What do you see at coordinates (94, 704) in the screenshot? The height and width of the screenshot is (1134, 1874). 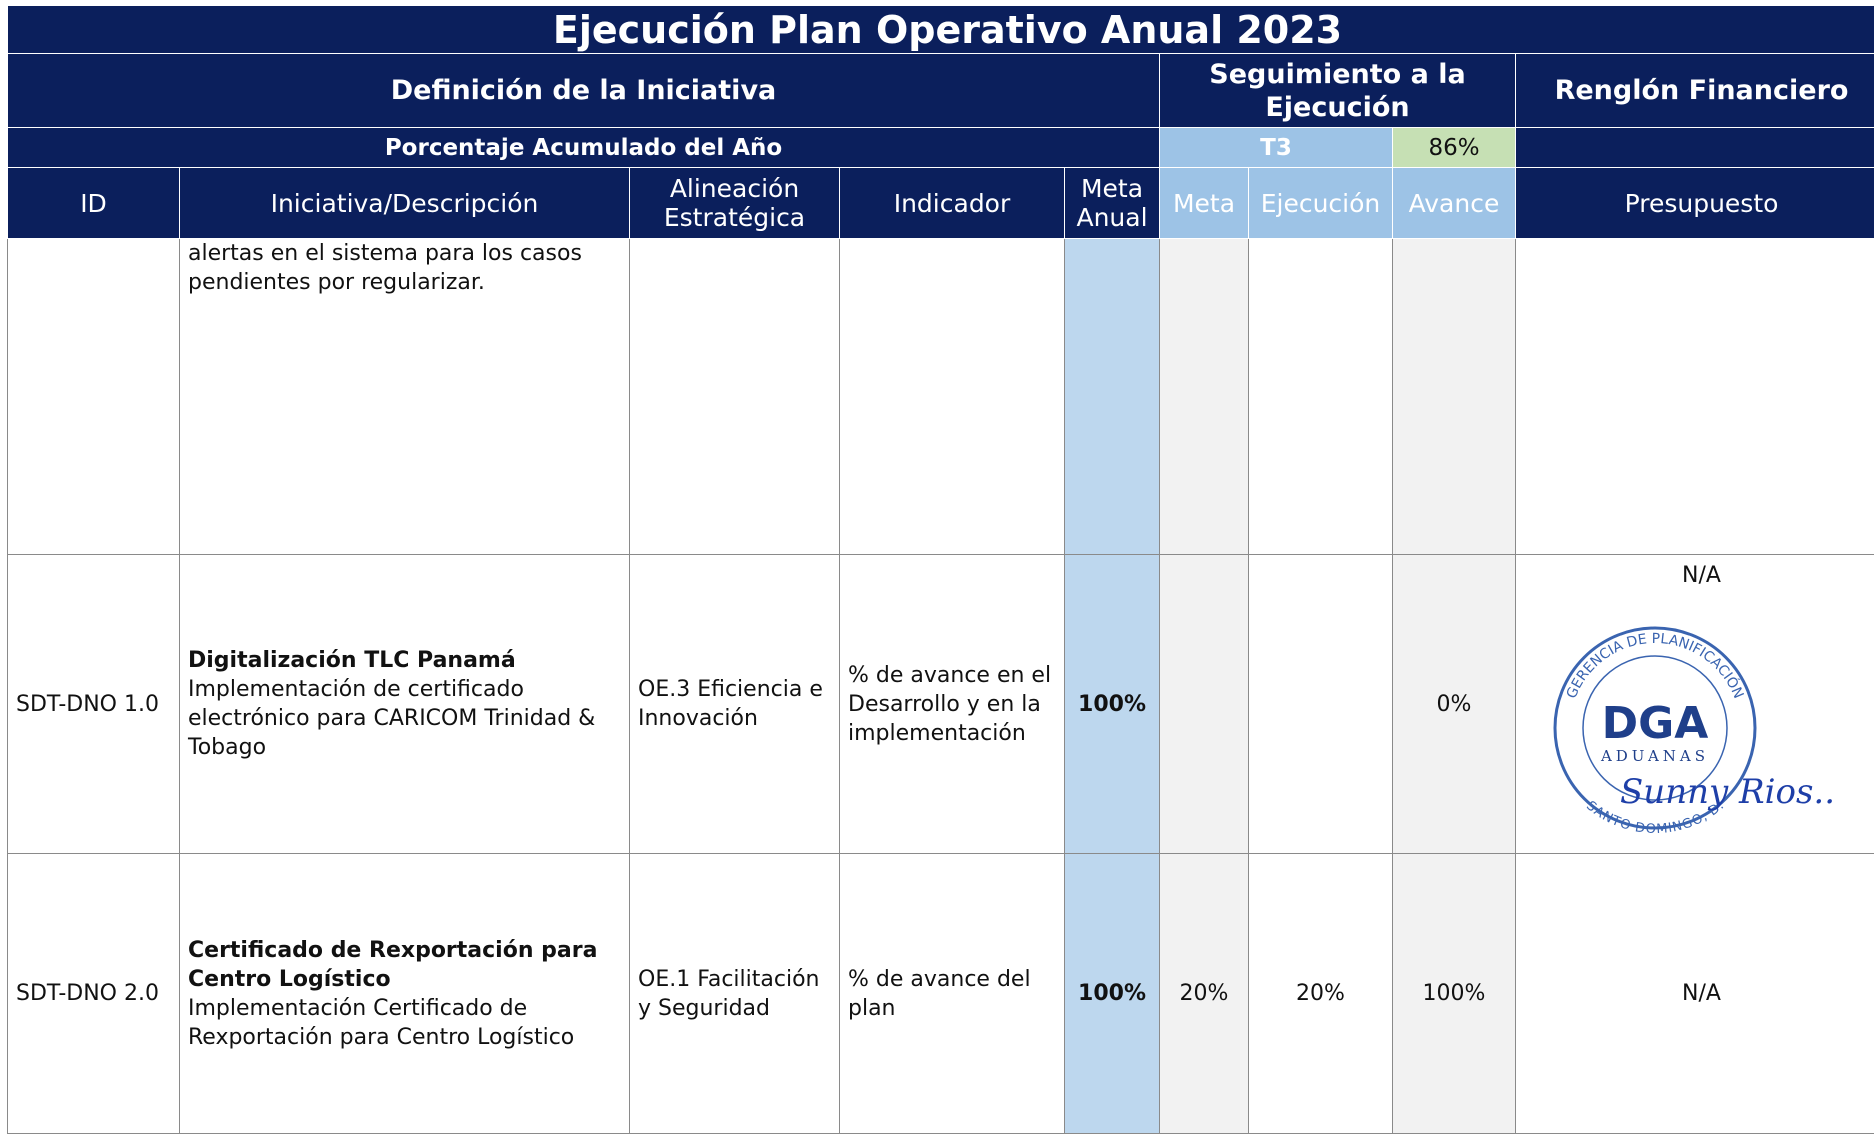 I see `cell: SDT-DNO 1.0` at bounding box center [94, 704].